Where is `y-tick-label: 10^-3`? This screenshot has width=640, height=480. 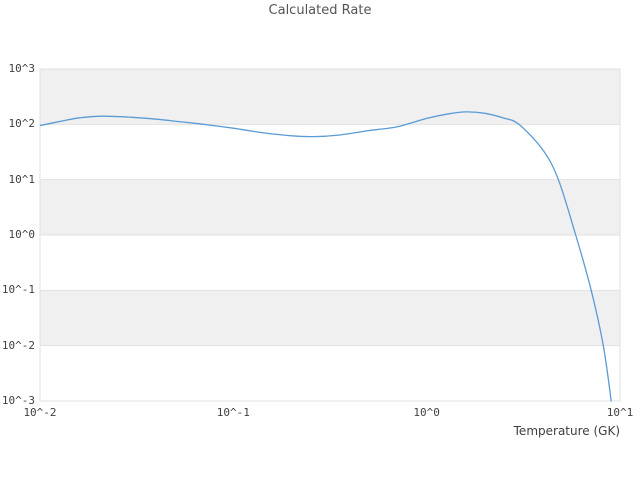 y-tick-label: 10^-3 is located at coordinates (18, 400).